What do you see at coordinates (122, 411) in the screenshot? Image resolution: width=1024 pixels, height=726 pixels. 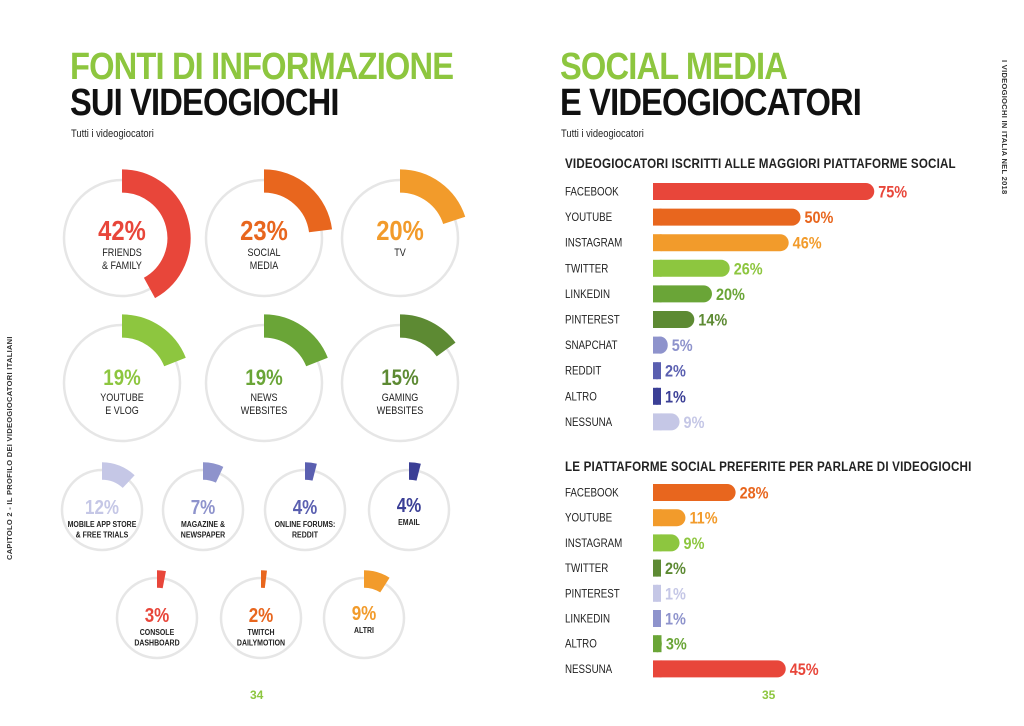 I see `donut-category-label: E VLOG` at bounding box center [122, 411].